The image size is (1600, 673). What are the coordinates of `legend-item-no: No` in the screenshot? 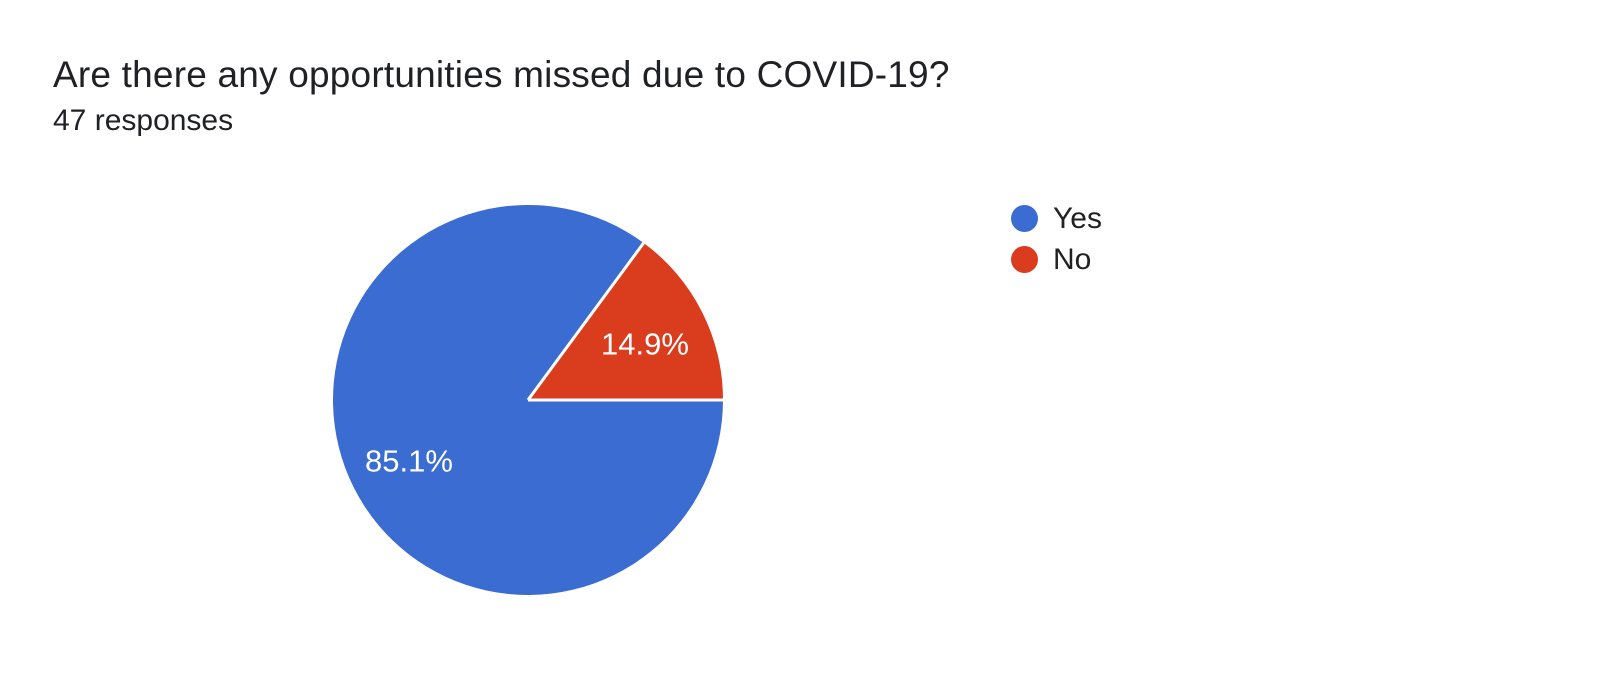 It's located at (1056, 259).